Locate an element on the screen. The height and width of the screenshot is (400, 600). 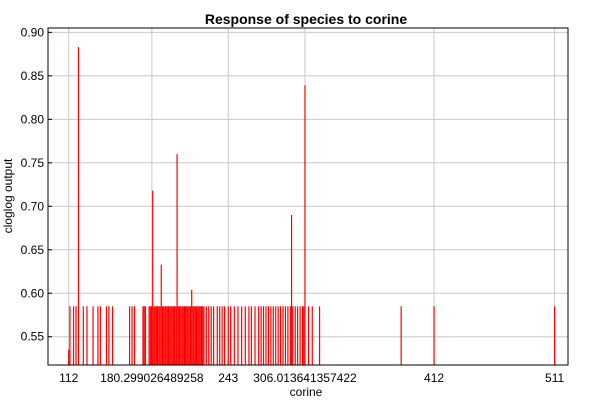
y-tick-label: 0.85 is located at coordinates (33, 76).